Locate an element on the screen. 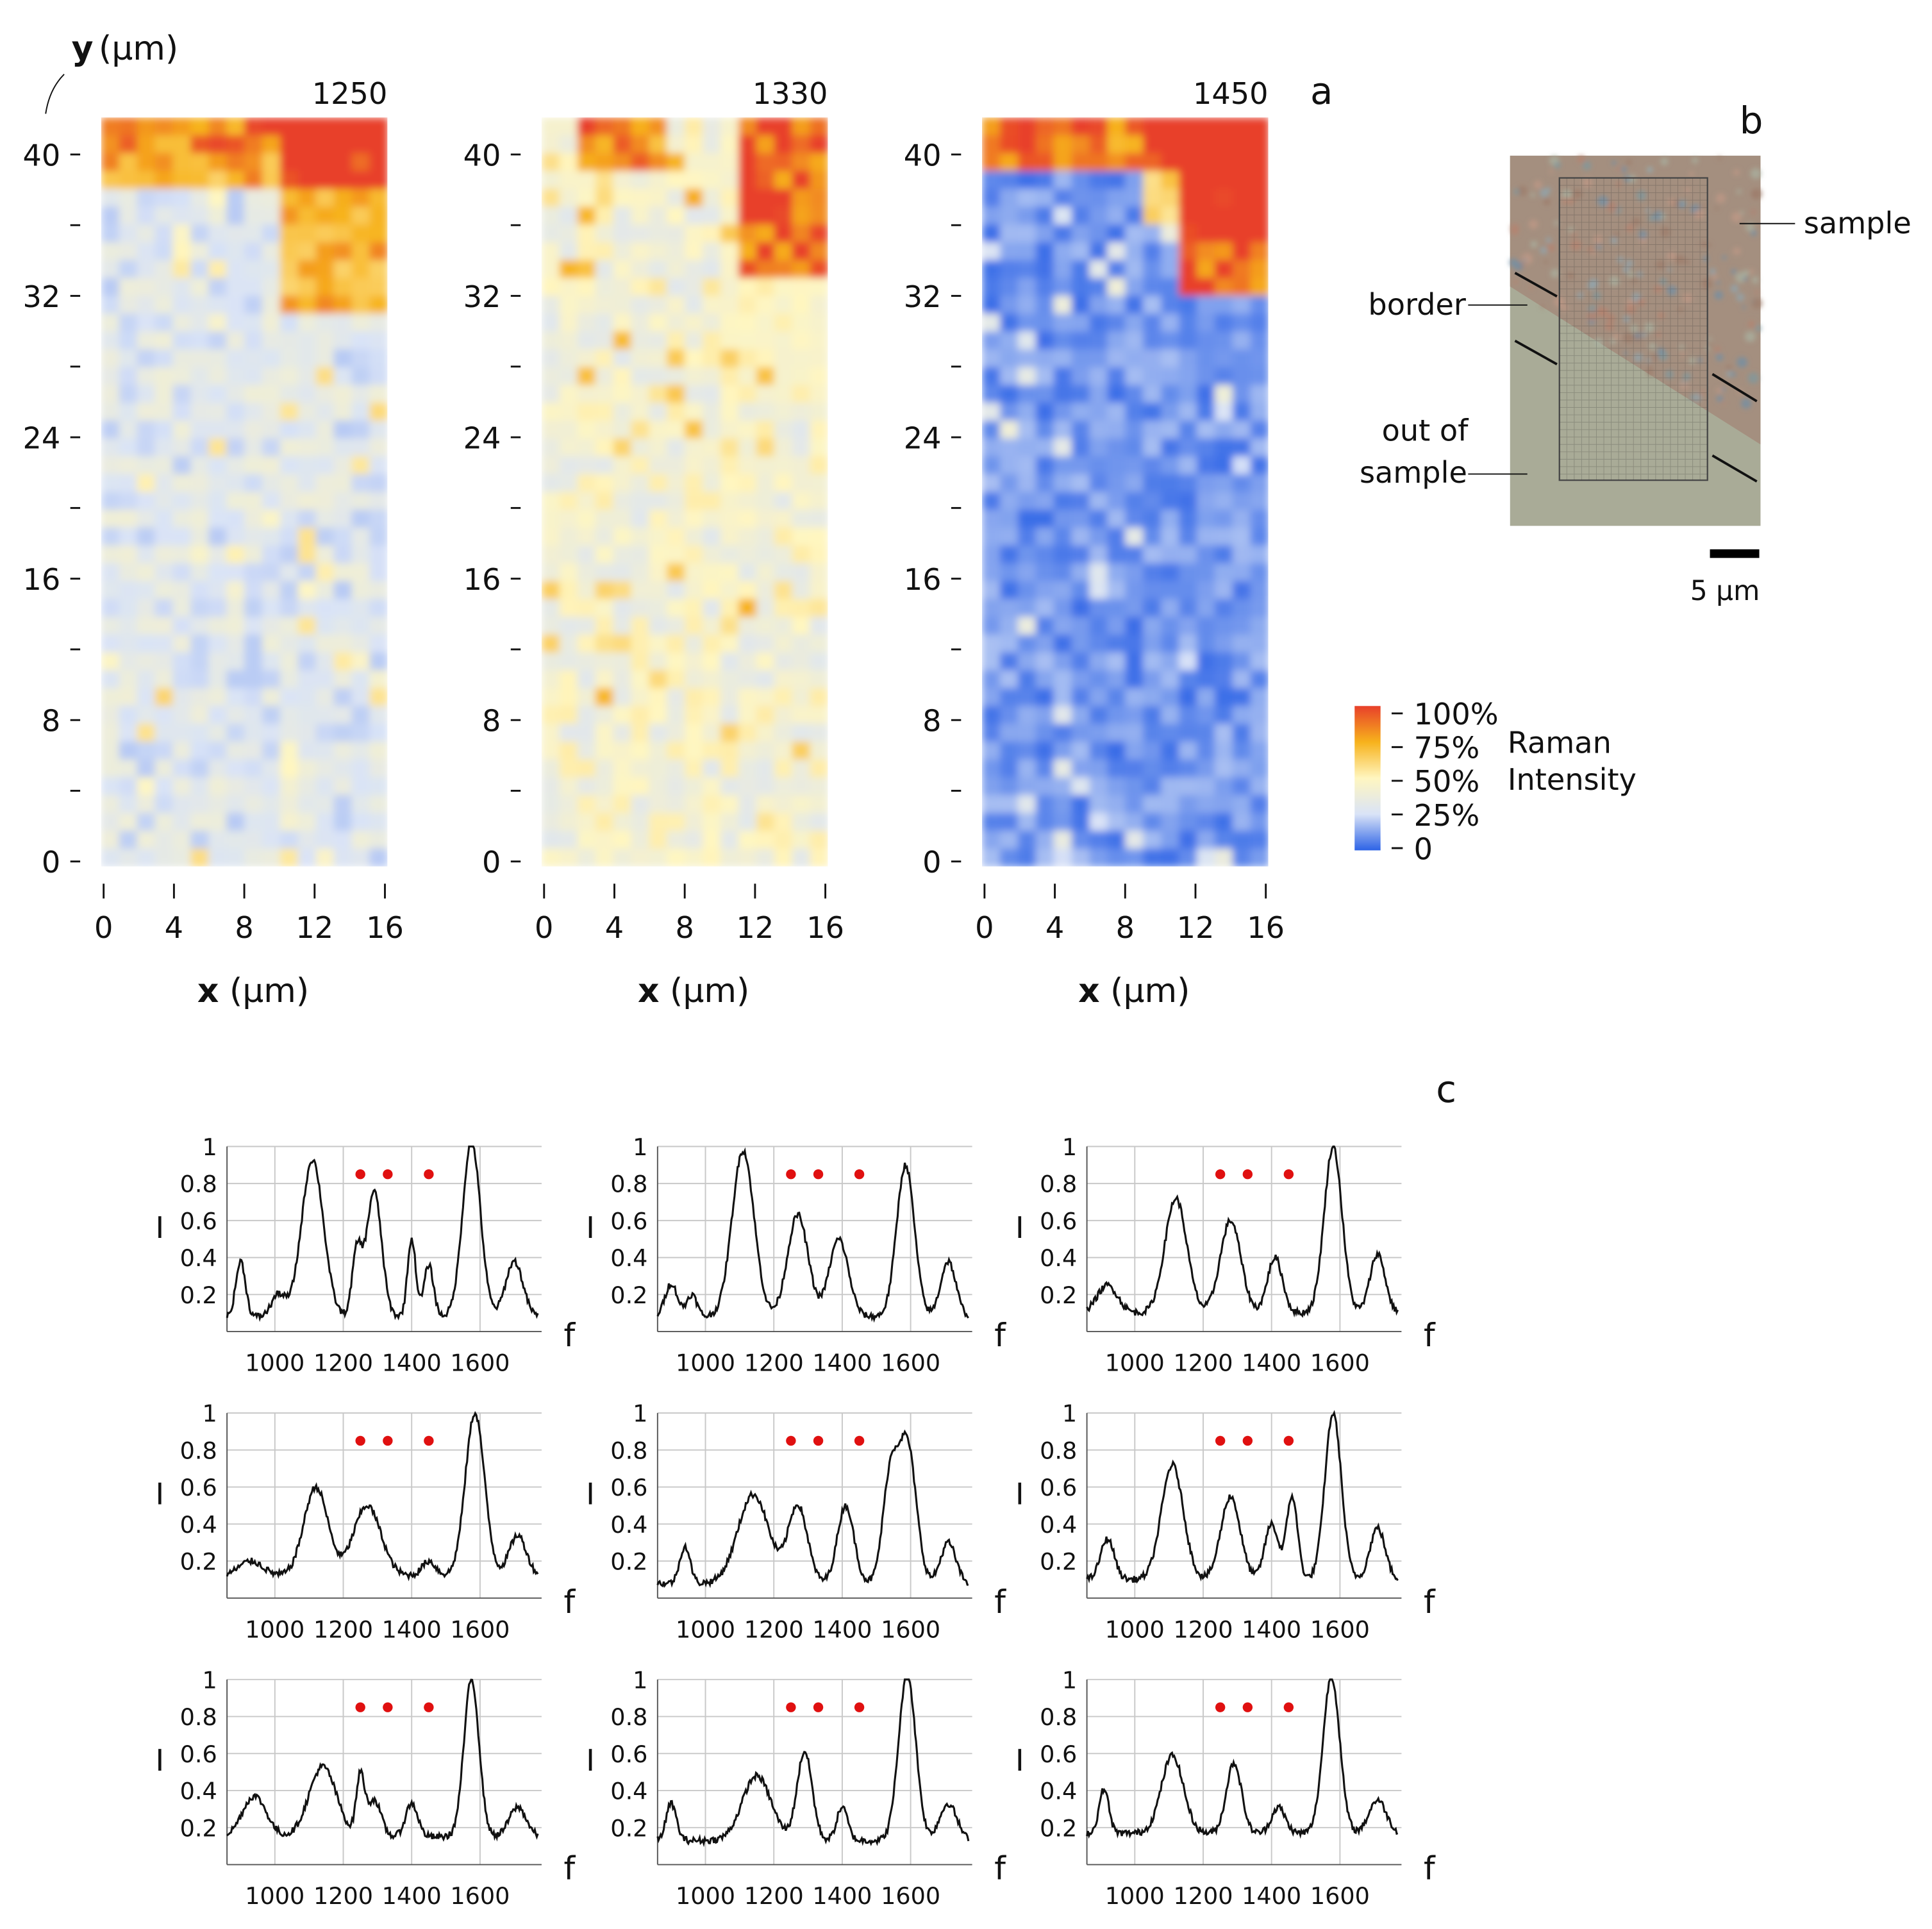  y-axis-label: I is located at coordinates (590, 1494).